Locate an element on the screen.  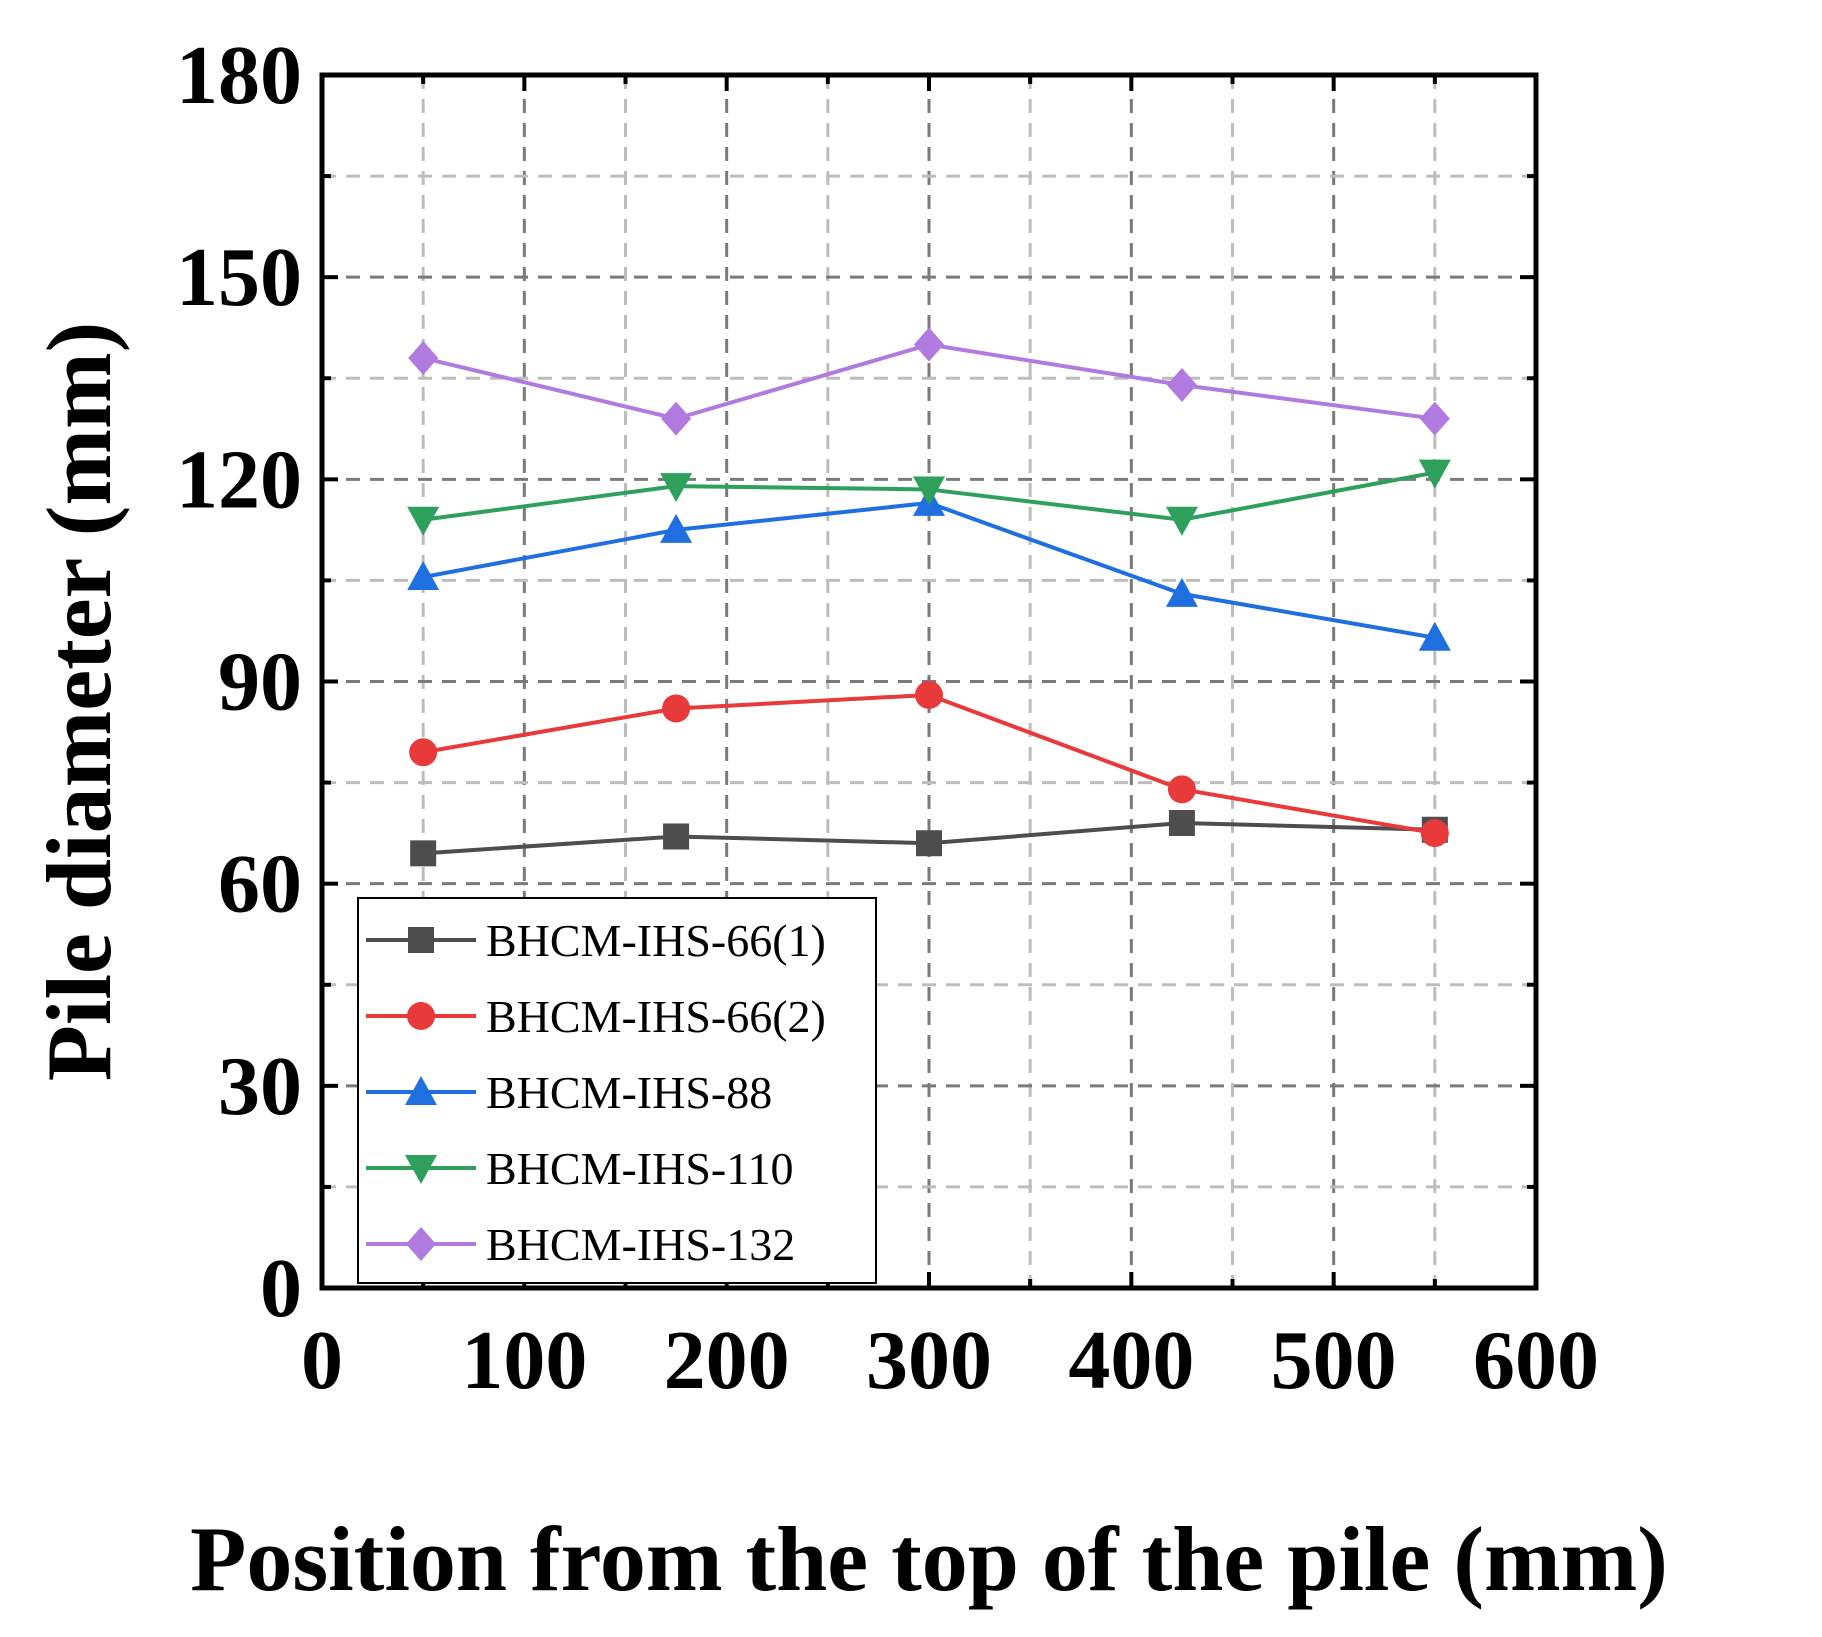
legend-item: BHCM-IHS-66(1) is located at coordinates (596, 940).